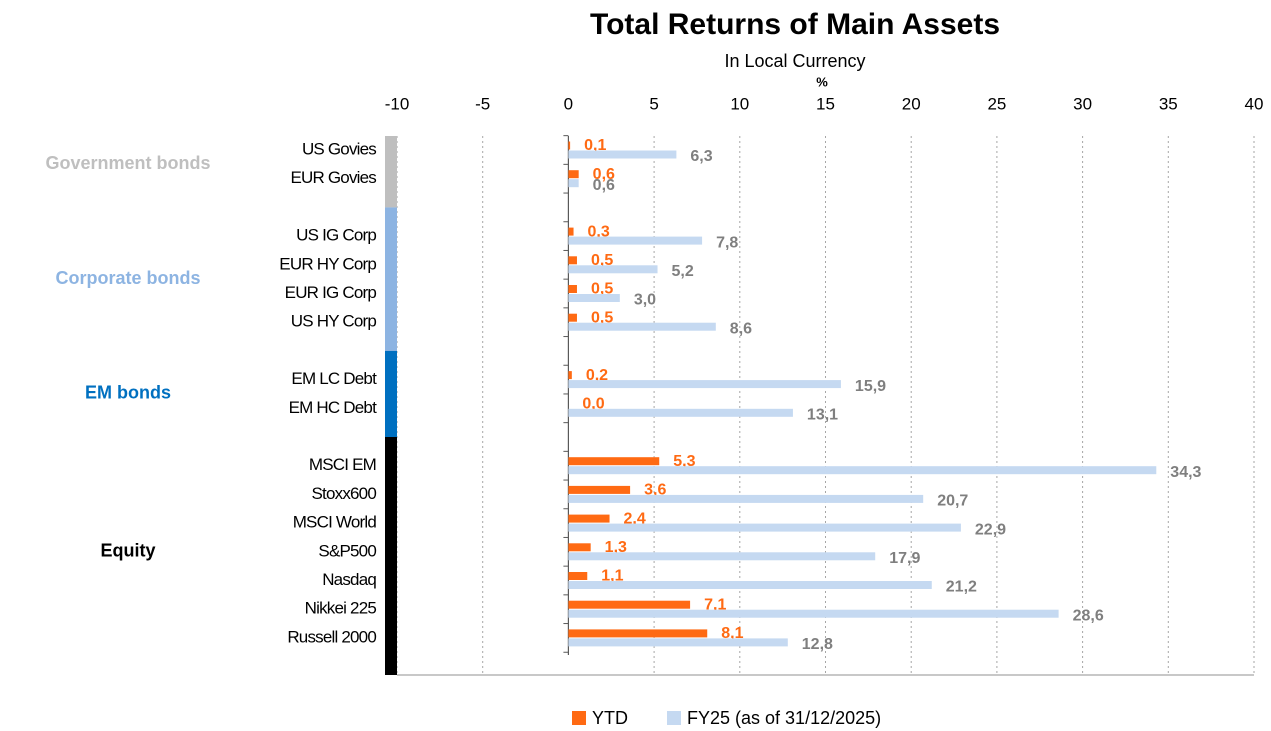 The height and width of the screenshot is (731, 1271). Describe the element at coordinates (333, 177) in the screenshot. I see `y-tick-label: EUR Govies` at that location.